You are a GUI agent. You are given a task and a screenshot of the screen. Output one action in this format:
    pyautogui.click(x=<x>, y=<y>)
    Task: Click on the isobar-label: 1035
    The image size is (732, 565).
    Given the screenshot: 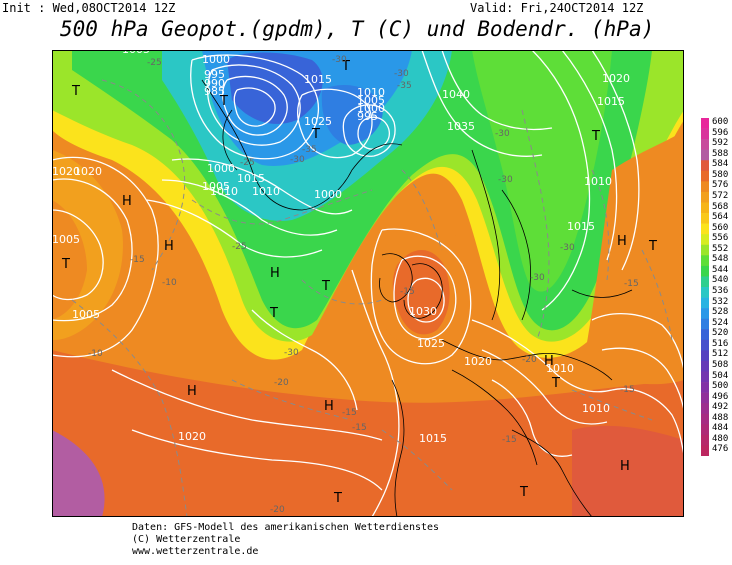 What is the action you would take?
    pyautogui.click(x=461, y=126)
    